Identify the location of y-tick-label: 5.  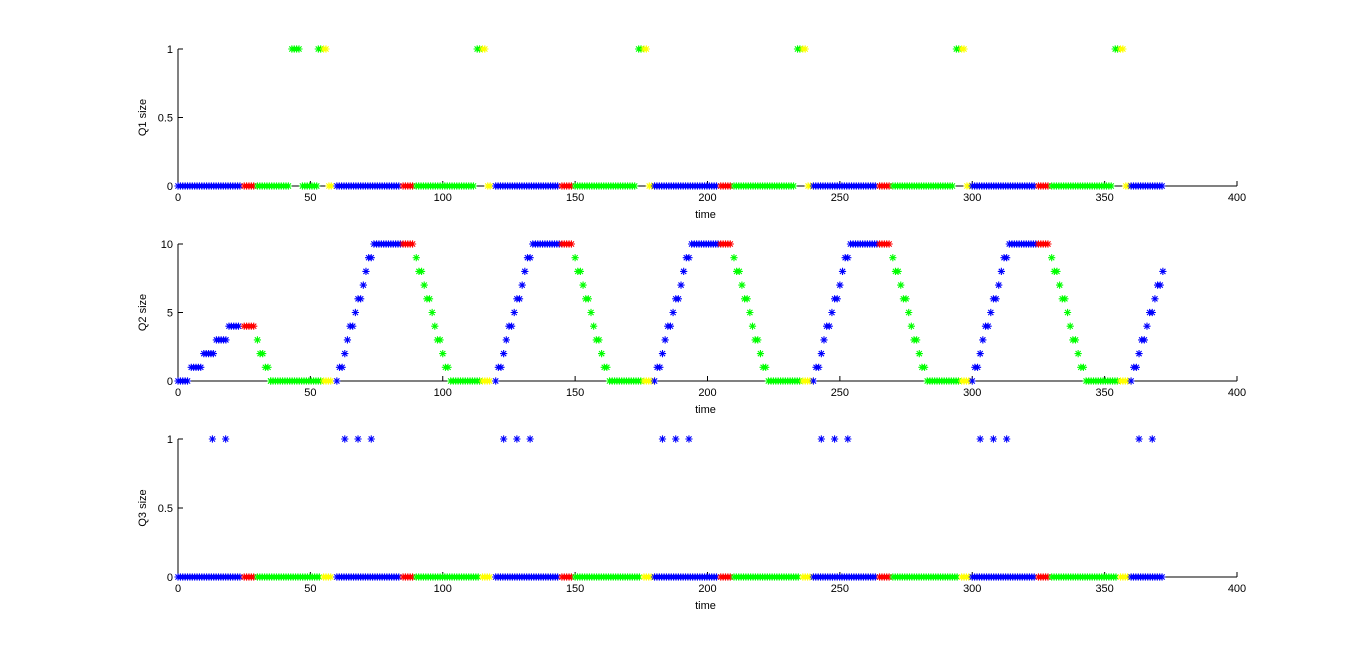
(170, 314).